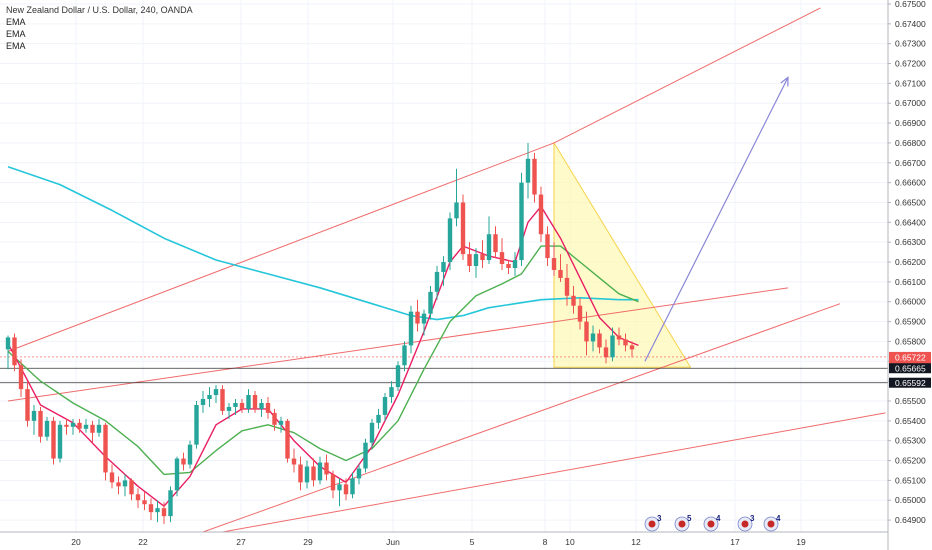  Describe the element at coordinates (910, 441) in the screenshot. I see `price-tick-label: 0.65300` at that location.